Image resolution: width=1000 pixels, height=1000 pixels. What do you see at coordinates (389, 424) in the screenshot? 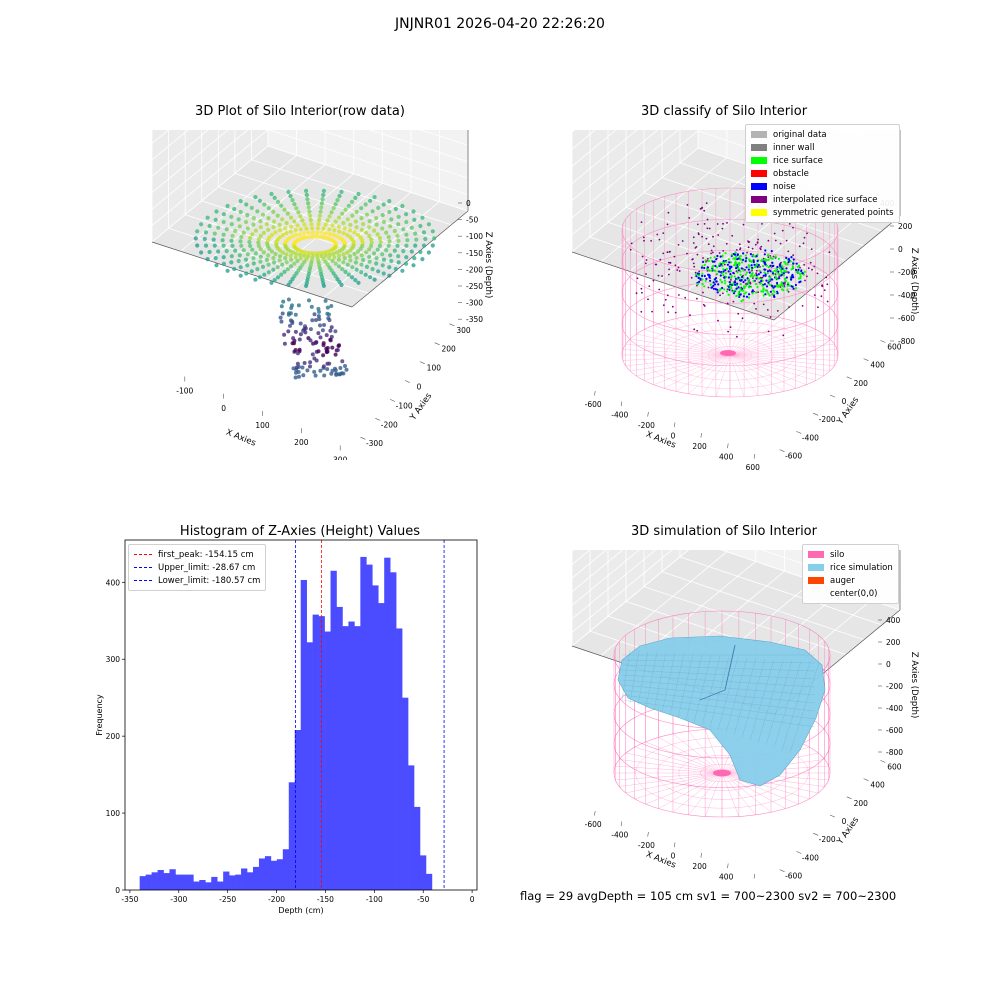
I see `y-tick-label: -200` at bounding box center [389, 424].